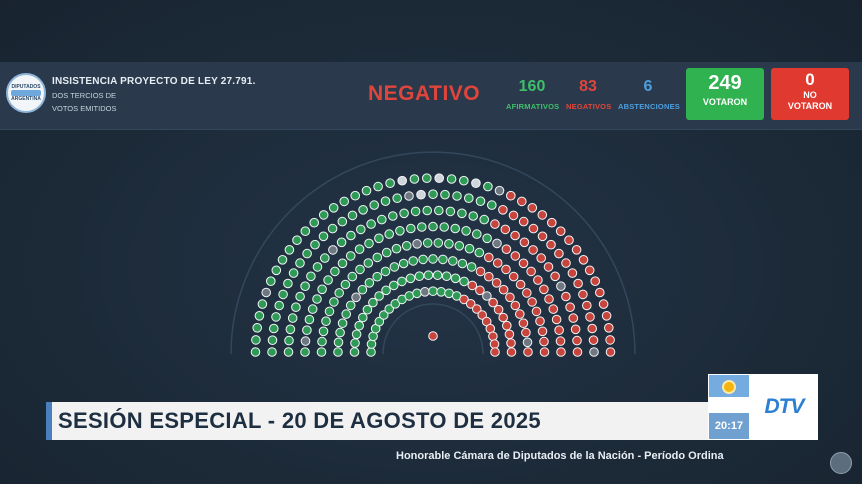 The width and height of the screenshot is (862, 484). What do you see at coordinates (810, 106) in the screenshot?
I see `no-votaron-label-2: VOTARON` at bounding box center [810, 106].